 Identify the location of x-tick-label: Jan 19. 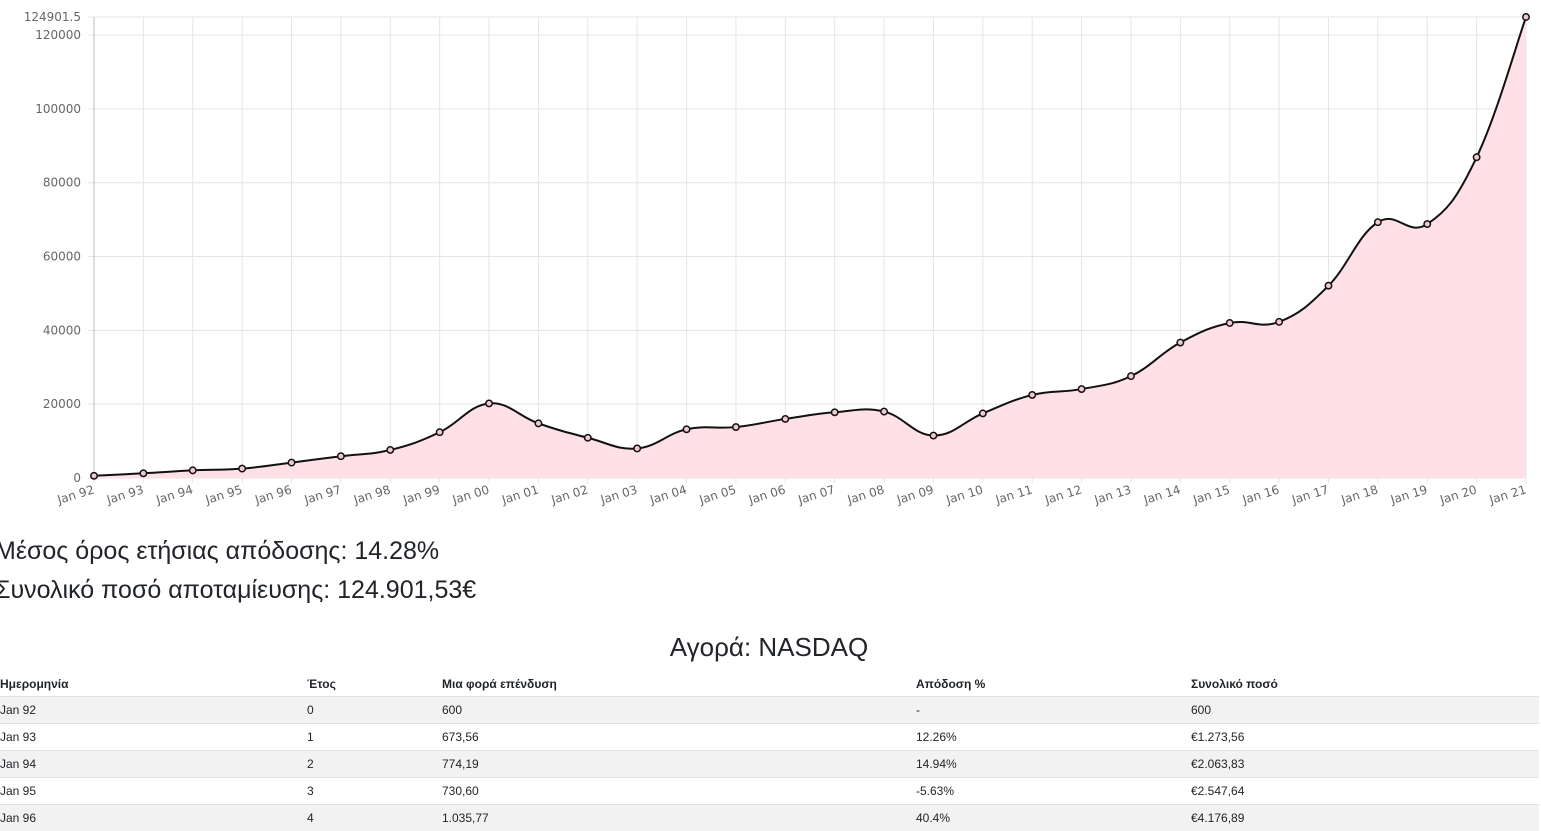
(1408, 494).